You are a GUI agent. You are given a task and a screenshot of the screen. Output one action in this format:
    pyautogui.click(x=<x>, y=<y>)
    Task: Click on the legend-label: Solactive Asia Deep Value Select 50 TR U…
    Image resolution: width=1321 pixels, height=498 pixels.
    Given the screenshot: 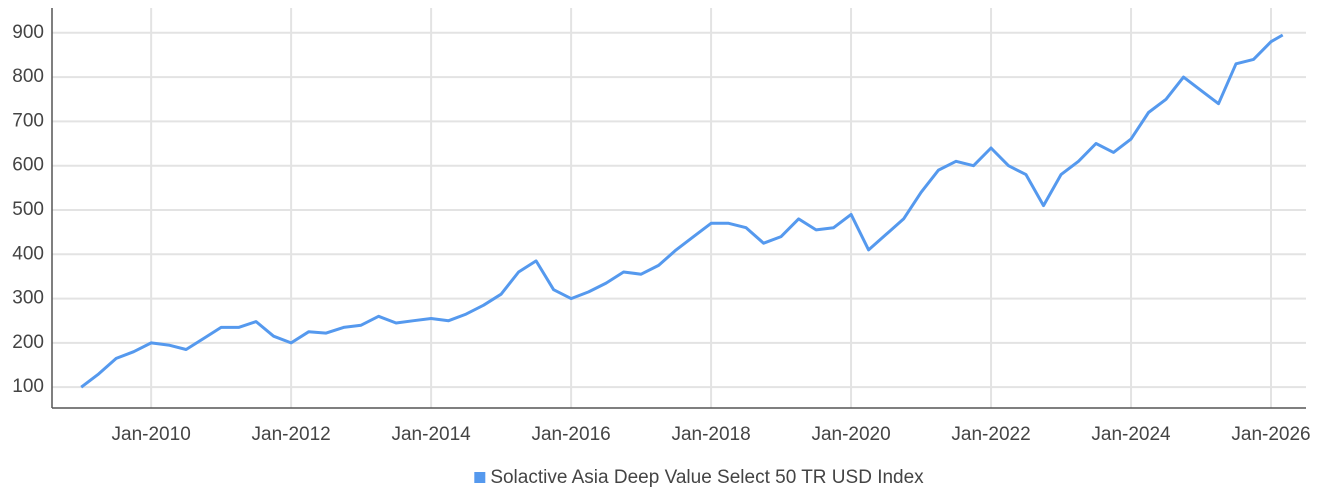 What is the action you would take?
    pyautogui.click(x=707, y=477)
    